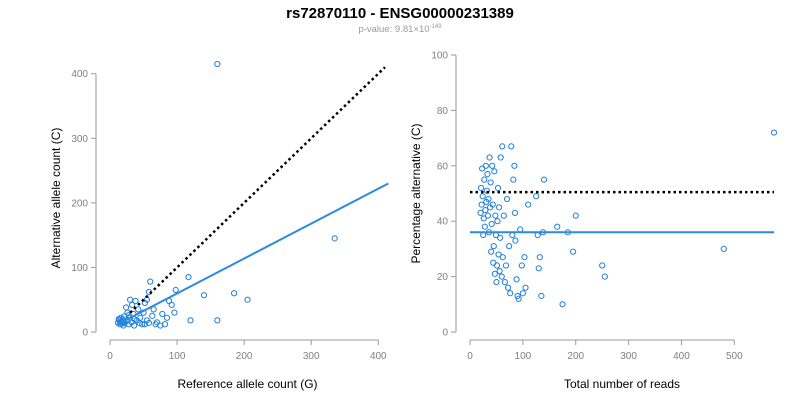 The height and width of the screenshot is (400, 800). I want to click on x-axis-title: Total number of reads, so click(622, 384).